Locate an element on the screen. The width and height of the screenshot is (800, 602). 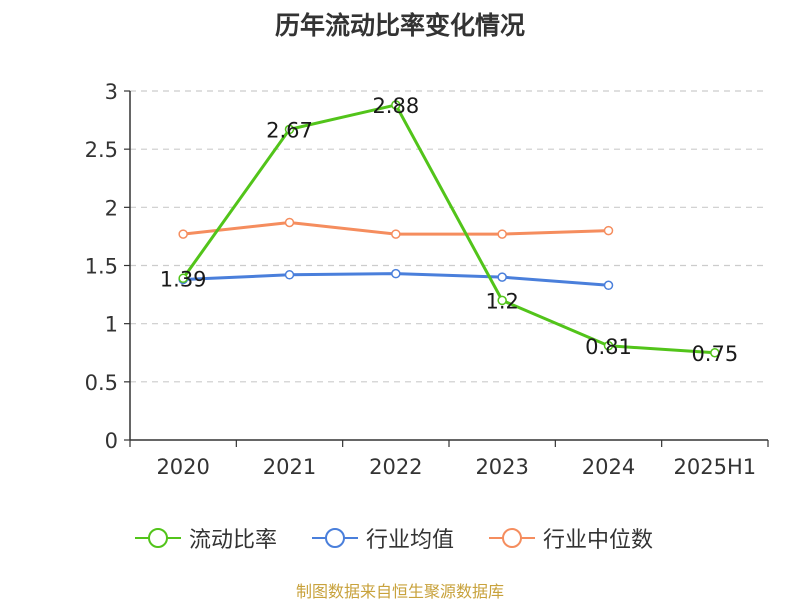
legend-label-industry-mean: 行业均值 is located at coordinates (410, 540).